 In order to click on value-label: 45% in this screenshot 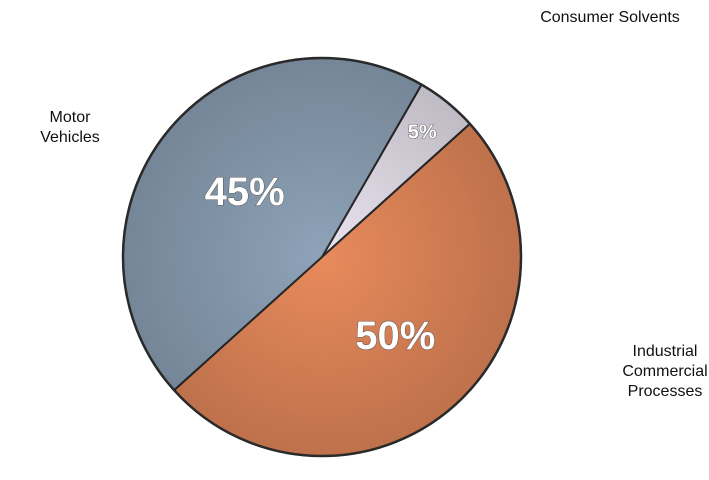, I will do `click(245, 192)`.